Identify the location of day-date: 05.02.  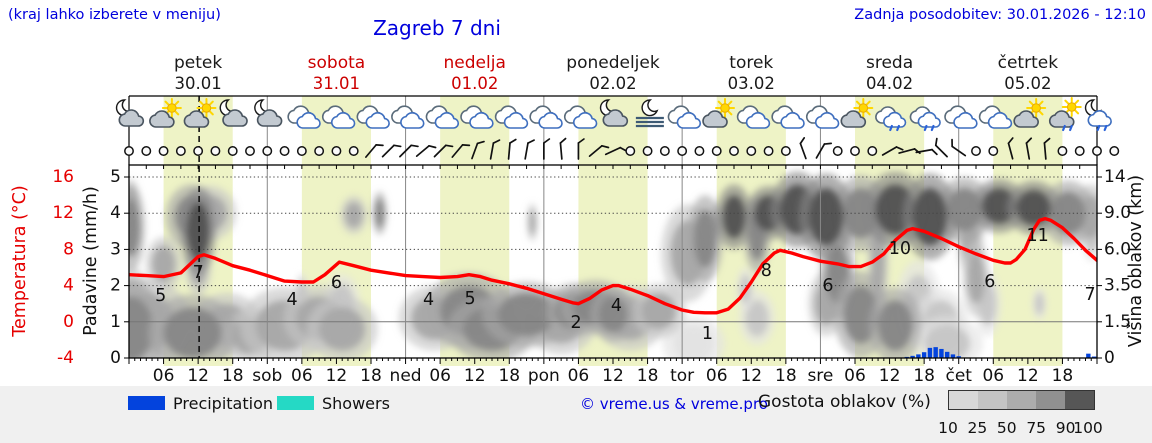
(1027, 83).